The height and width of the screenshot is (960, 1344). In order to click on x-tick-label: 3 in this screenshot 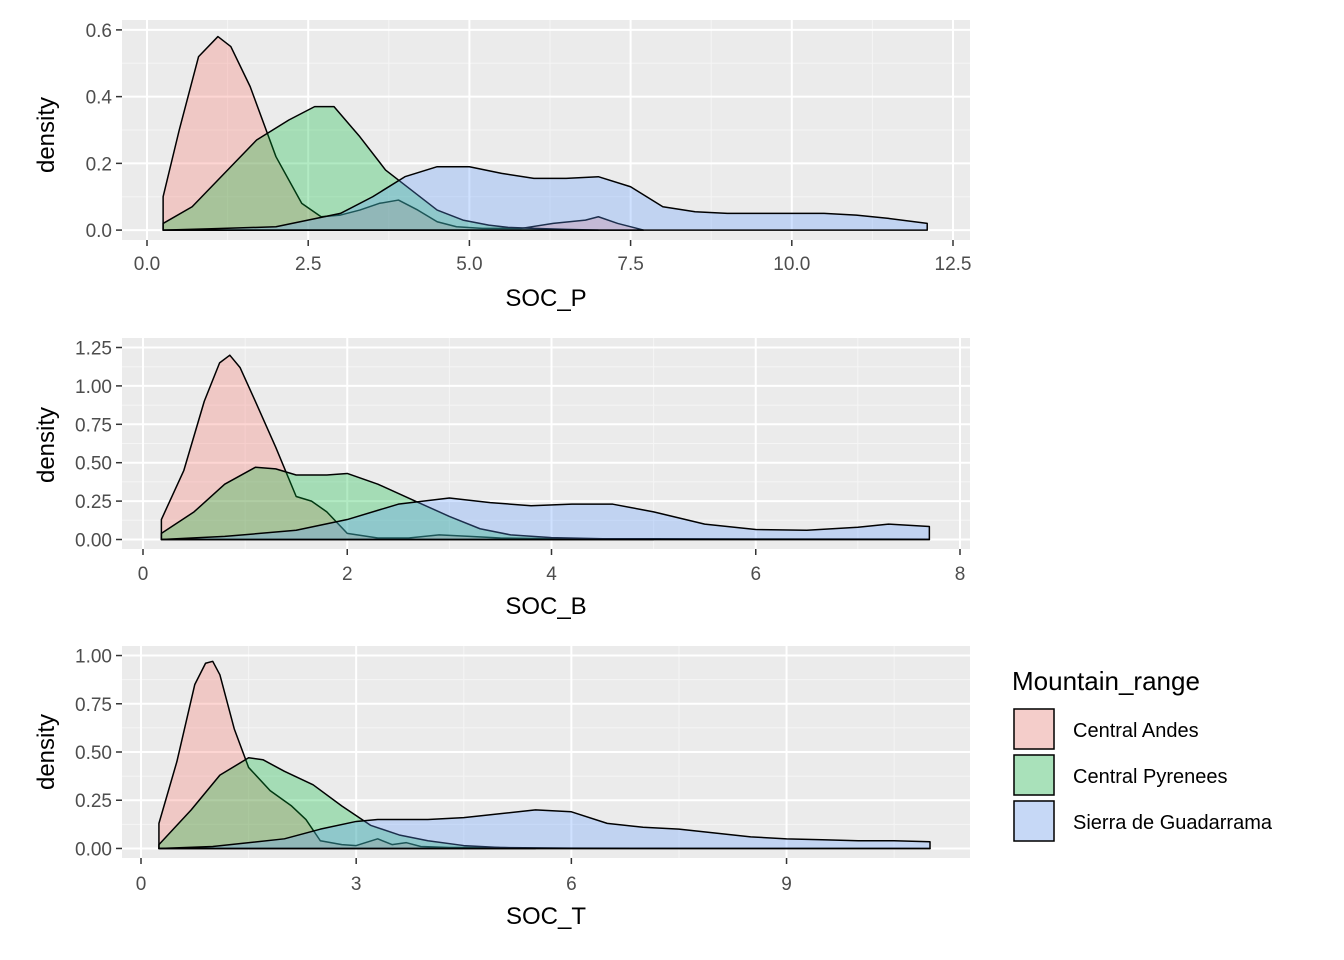, I will do `click(356, 884)`.